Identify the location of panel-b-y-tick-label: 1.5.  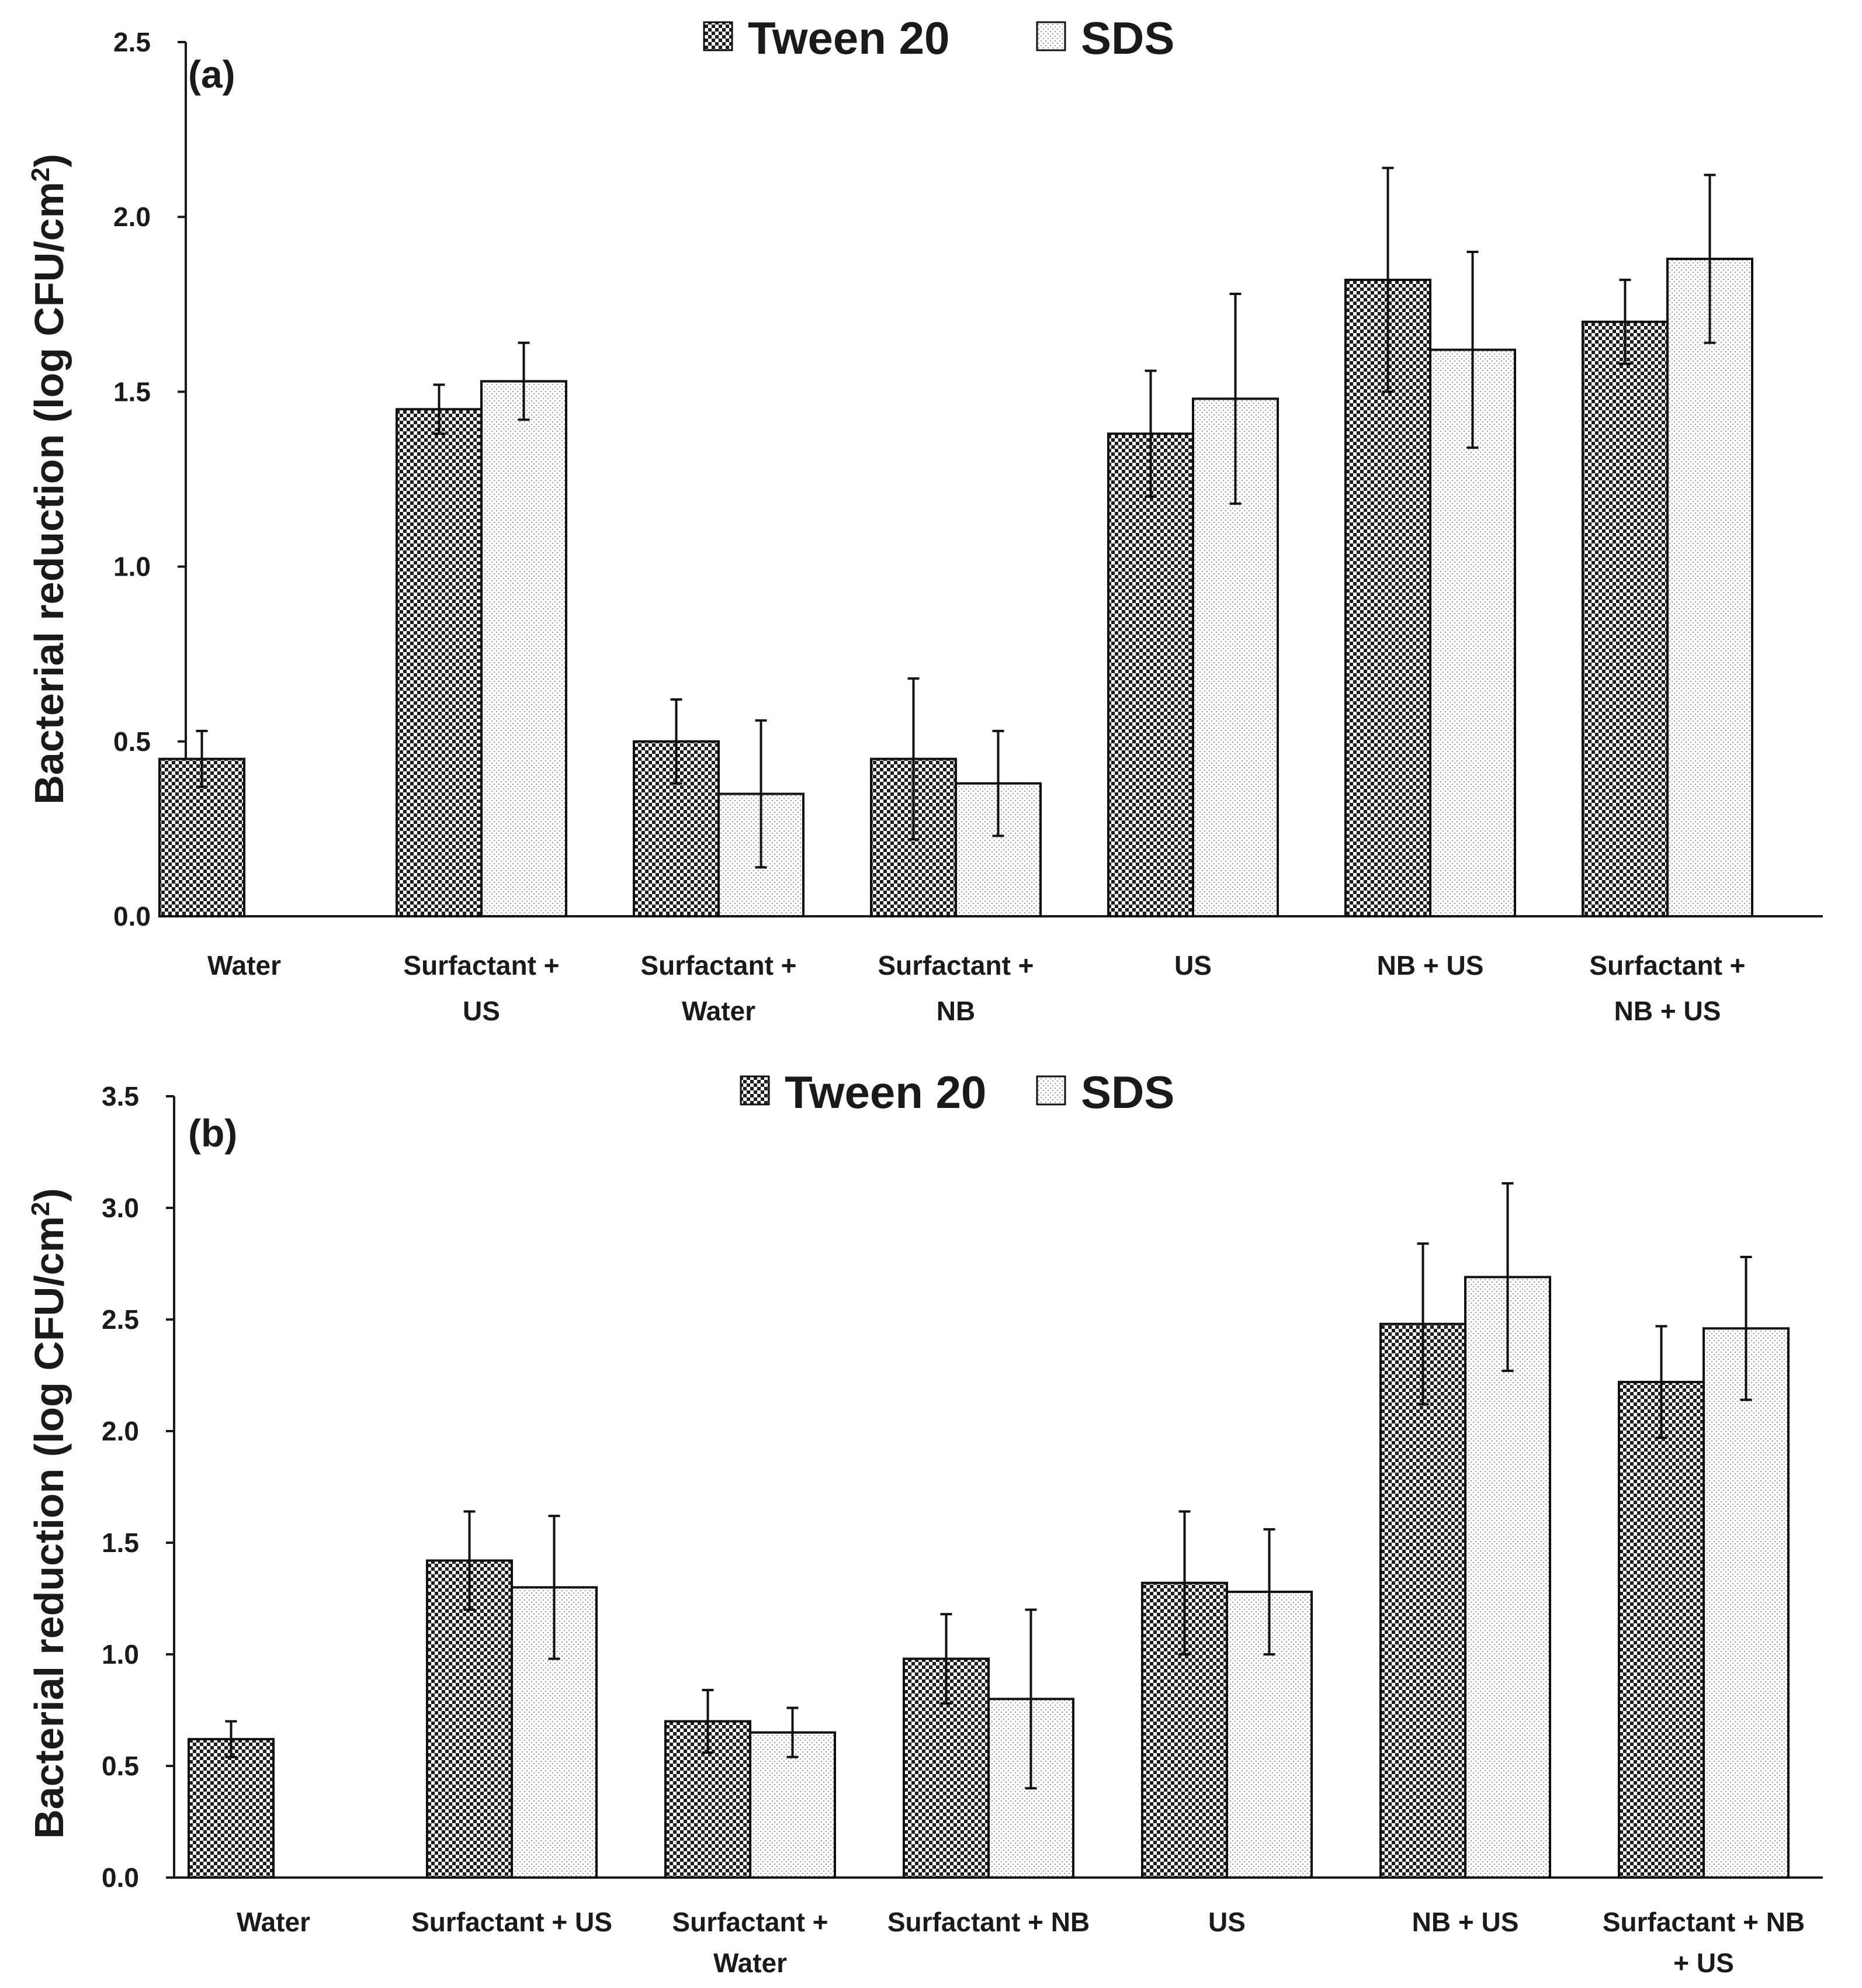
(120, 1543).